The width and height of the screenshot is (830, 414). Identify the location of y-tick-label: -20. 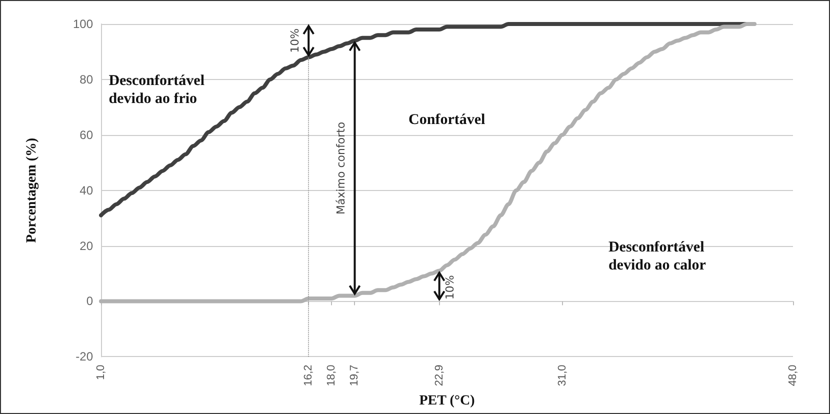
(85, 357).